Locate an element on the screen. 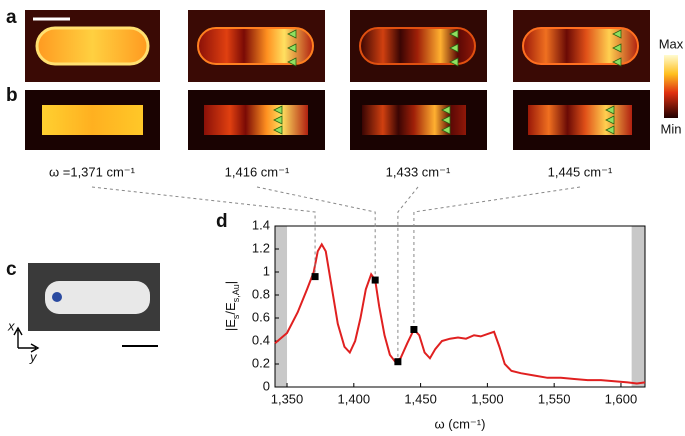  y-tick-label: 0.2 is located at coordinates (261, 362).